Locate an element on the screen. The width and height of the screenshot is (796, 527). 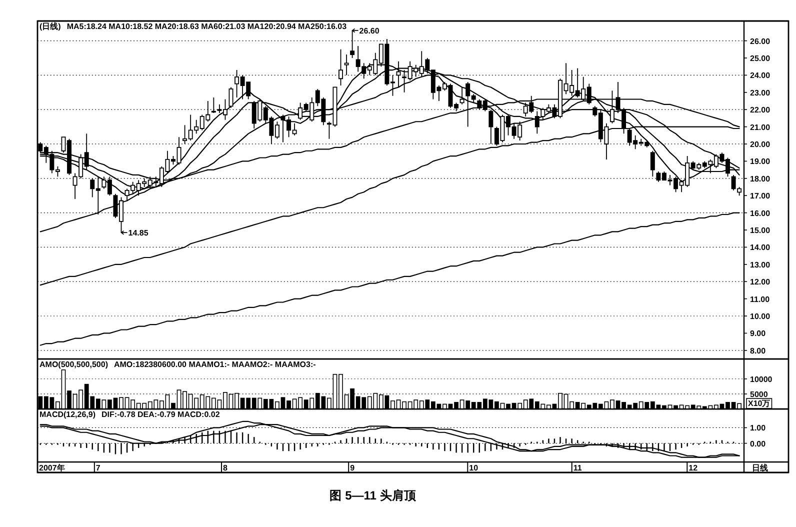
chart-subtitle: DIF:-0.78 DEA:-0.79 MACD:0.02 is located at coordinates (161, 414).